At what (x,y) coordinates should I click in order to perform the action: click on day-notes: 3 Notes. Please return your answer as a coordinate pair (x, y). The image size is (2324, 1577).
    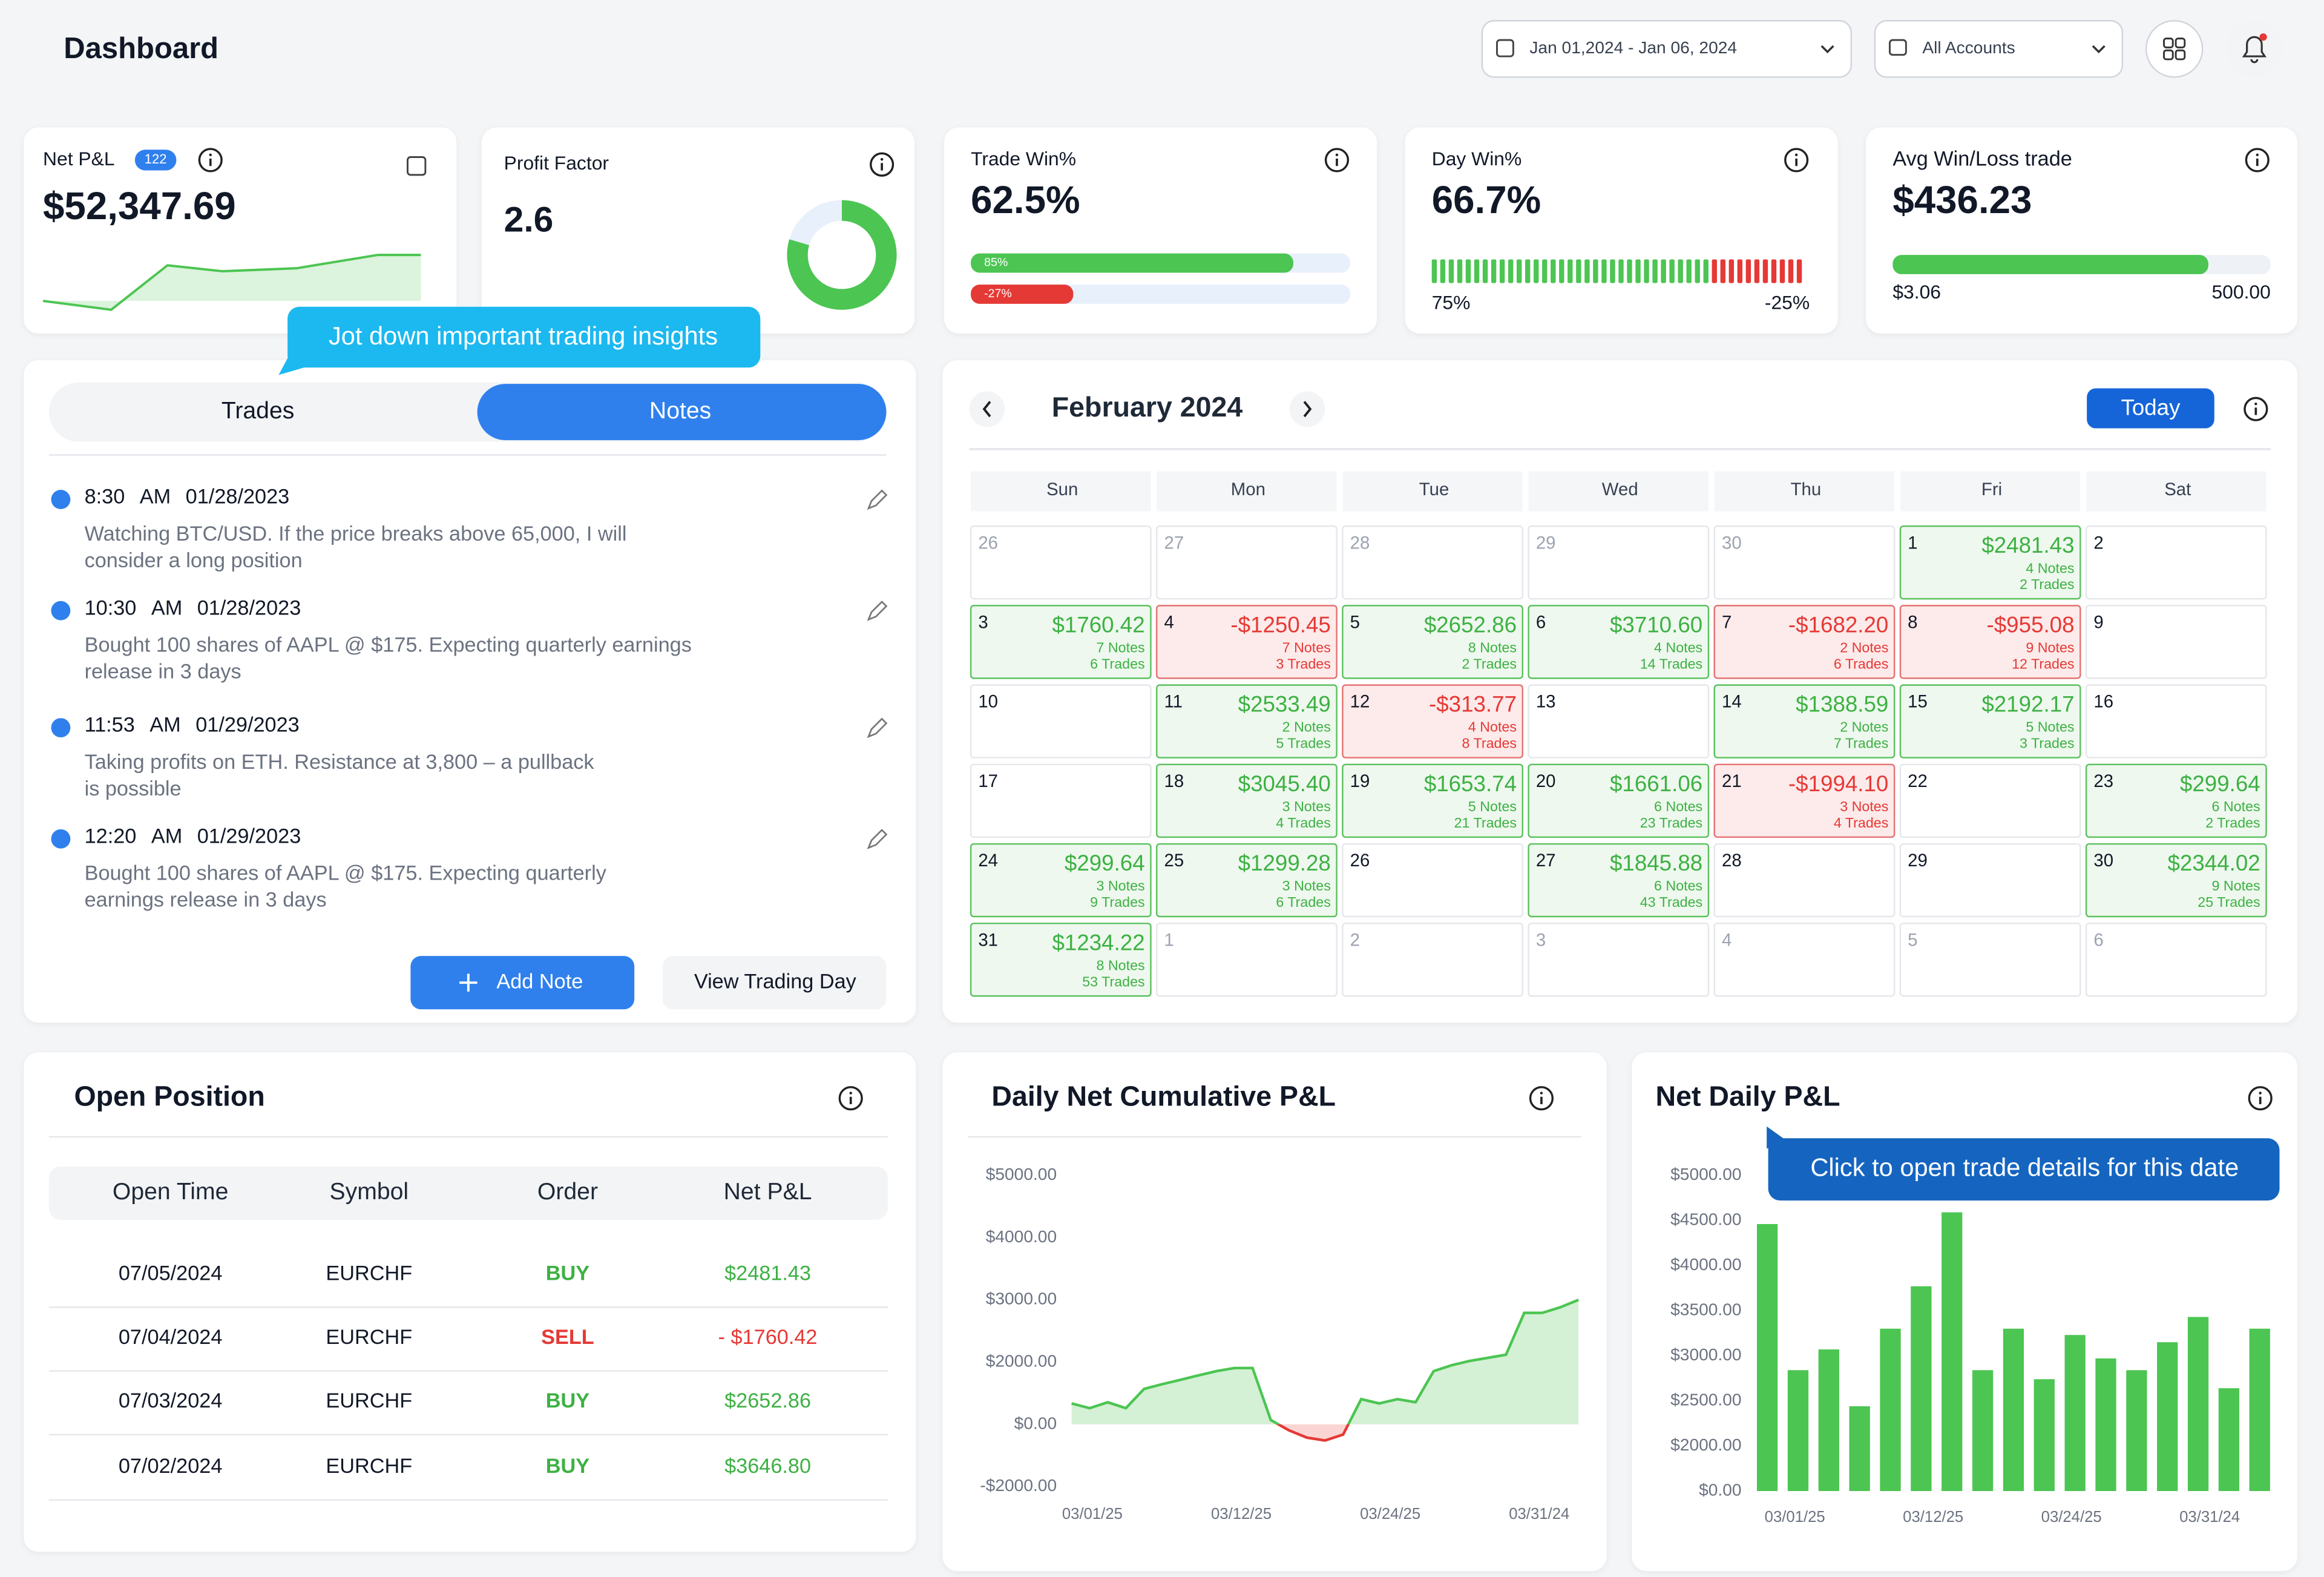
    Looking at the image, I should click on (1864, 806).